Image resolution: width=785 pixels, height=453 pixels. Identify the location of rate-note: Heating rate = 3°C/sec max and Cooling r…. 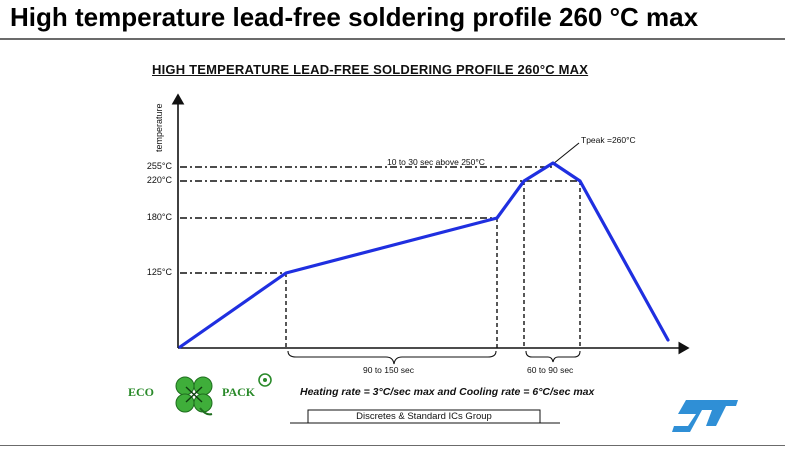
(447, 392).